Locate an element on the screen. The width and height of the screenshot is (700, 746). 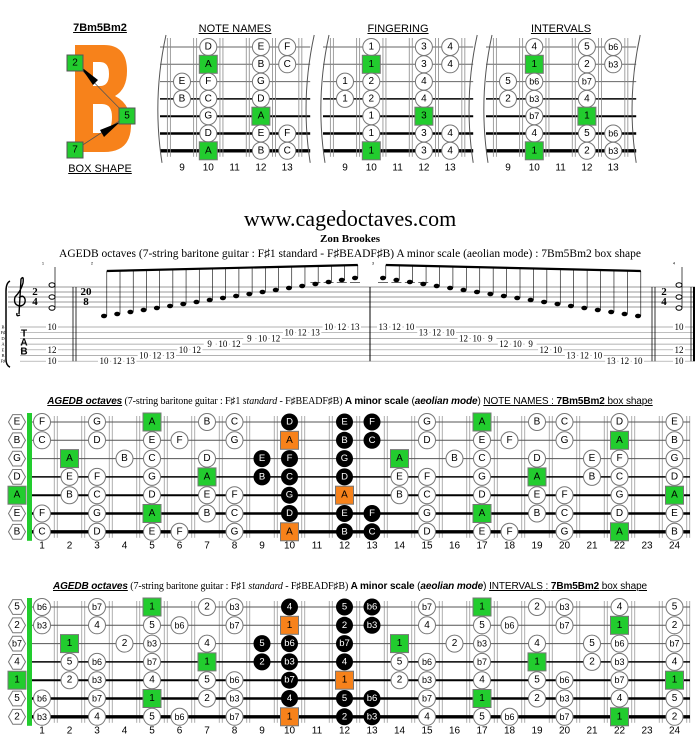
fret-number: 13 is located at coordinates (451, 168).